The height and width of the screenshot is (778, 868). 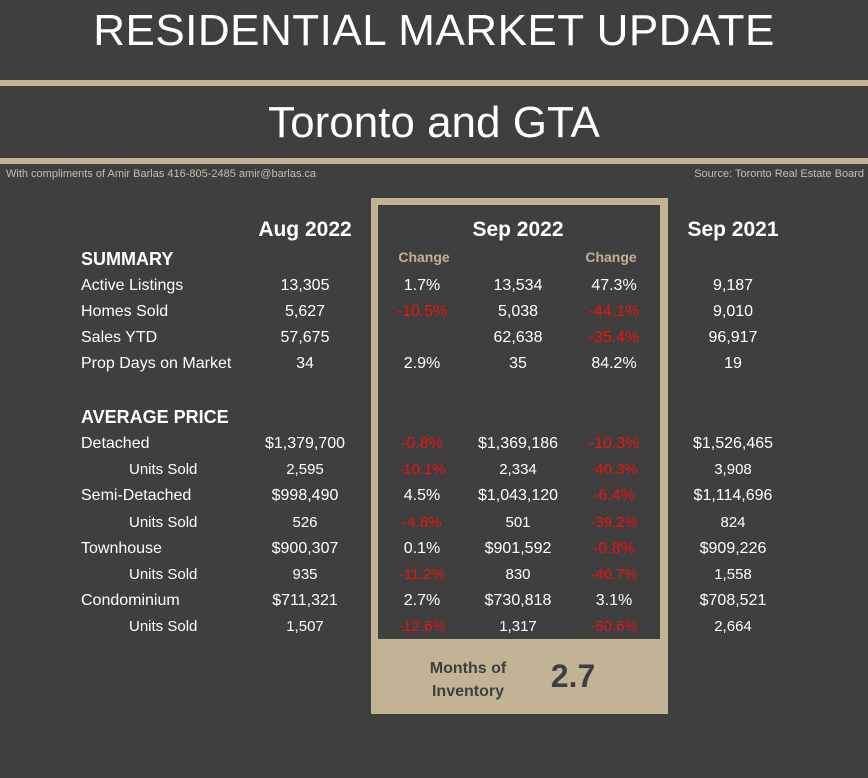 I want to click on sep-2022-value: 1,317, so click(x=518, y=627).